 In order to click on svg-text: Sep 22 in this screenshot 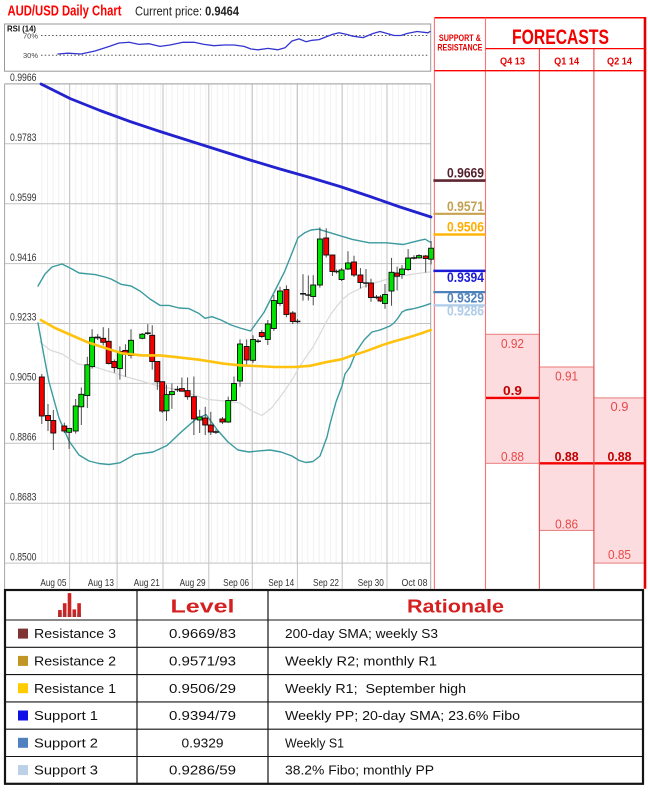, I will do `click(326, 583)`.